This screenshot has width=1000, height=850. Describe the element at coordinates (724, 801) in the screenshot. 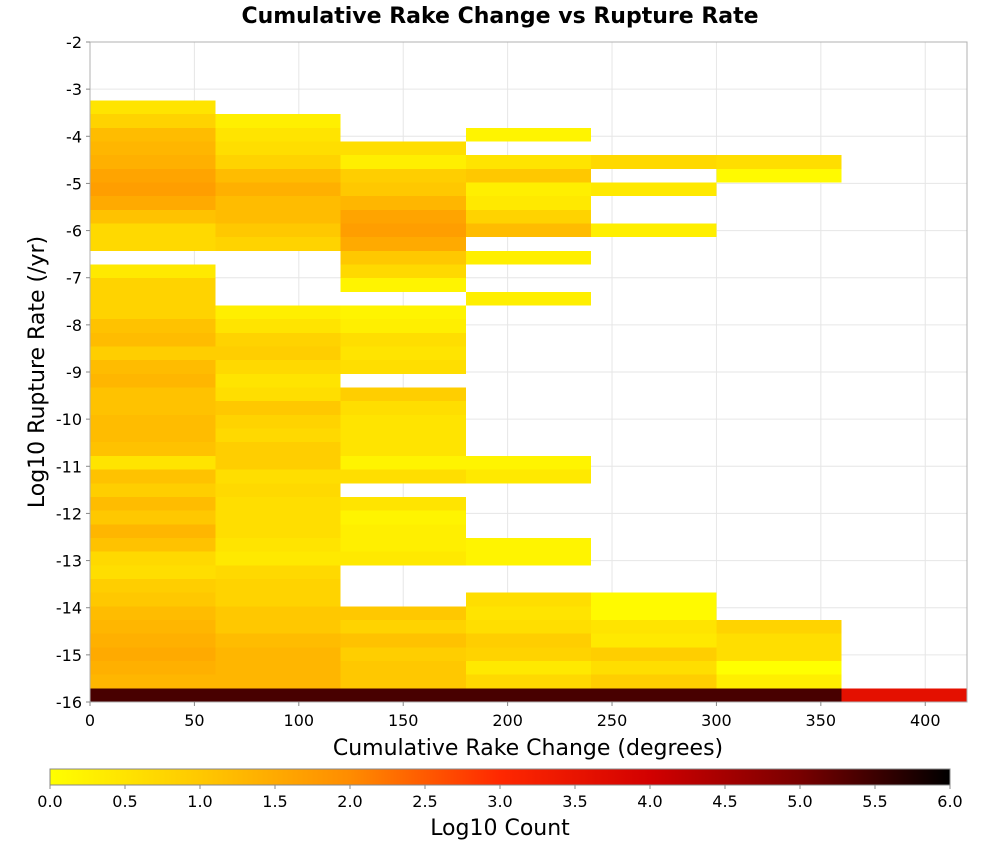

I see `colorbar-tick-label: 4.5` at that location.